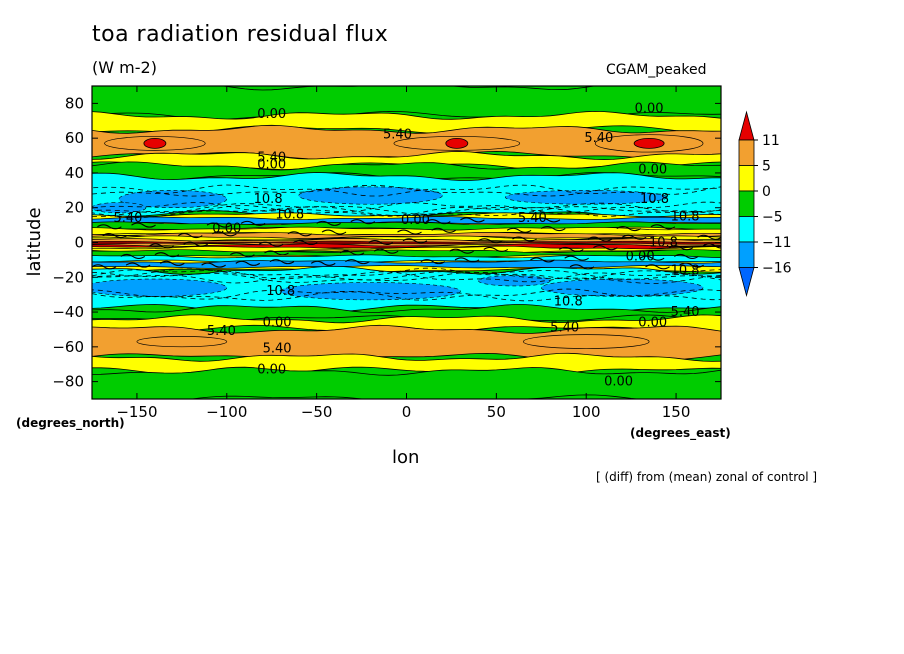 This screenshot has width=904, height=654. Describe the element at coordinates (680, 433) in the screenshot. I see `x-axis-units: (degrees_east)` at that location.